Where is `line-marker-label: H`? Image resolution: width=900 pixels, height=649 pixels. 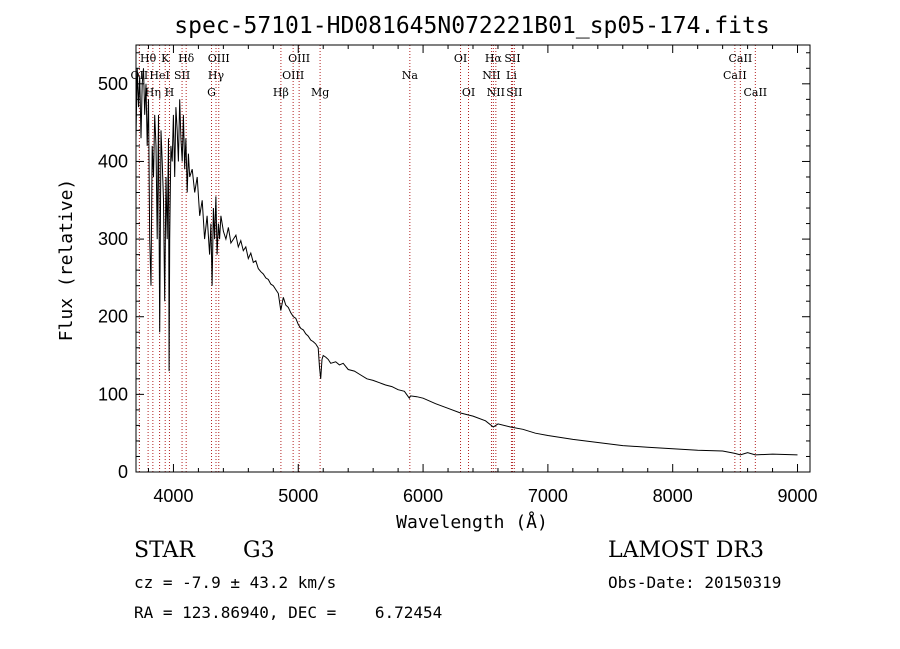 line-marker-label: H is located at coordinates (170, 92).